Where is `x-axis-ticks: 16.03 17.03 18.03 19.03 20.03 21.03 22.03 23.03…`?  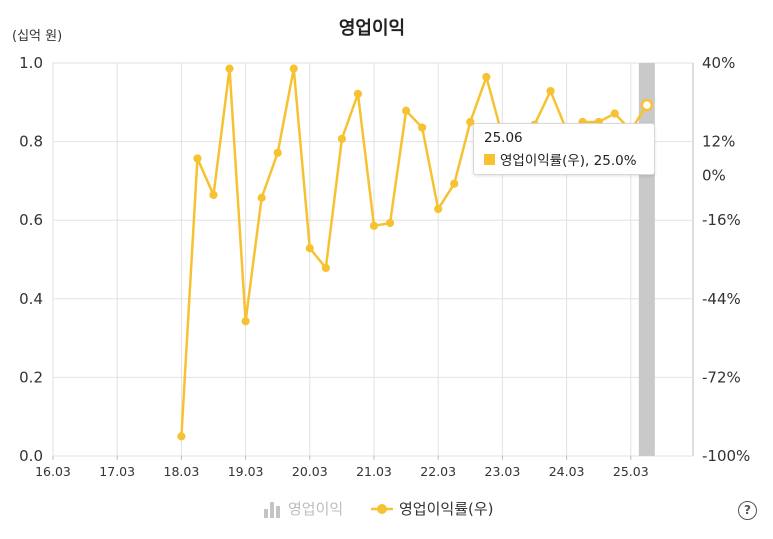
x-axis-ticks: 16.03 17.03 18.03 19.03 20.03 21.03 22.03 23.03… is located at coordinates (342, 467).